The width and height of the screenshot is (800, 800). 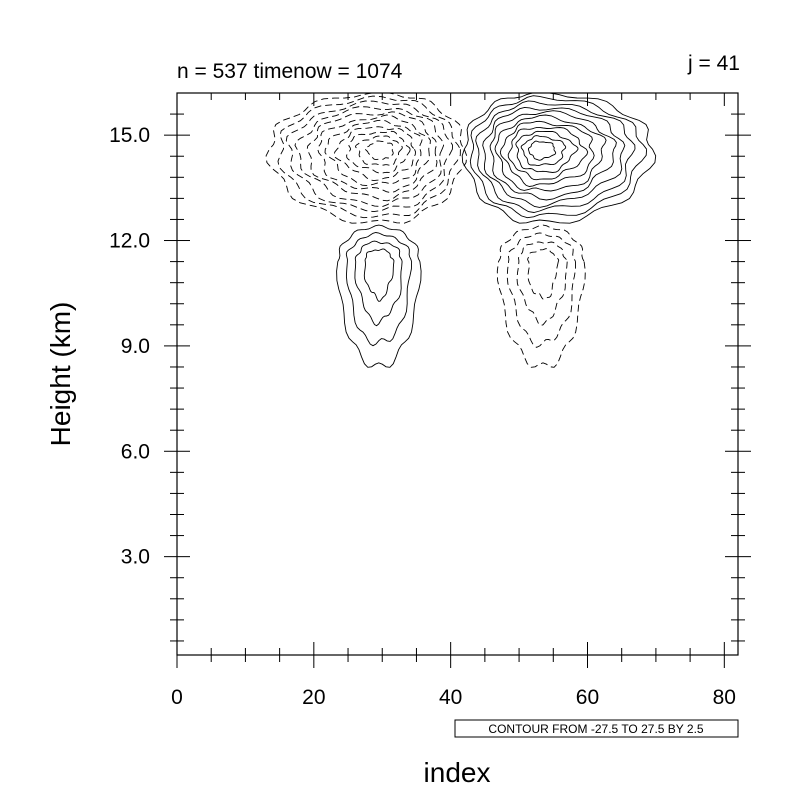 What do you see at coordinates (129, 135) in the screenshot?
I see `y-tick-label: 15.0` at bounding box center [129, 135].